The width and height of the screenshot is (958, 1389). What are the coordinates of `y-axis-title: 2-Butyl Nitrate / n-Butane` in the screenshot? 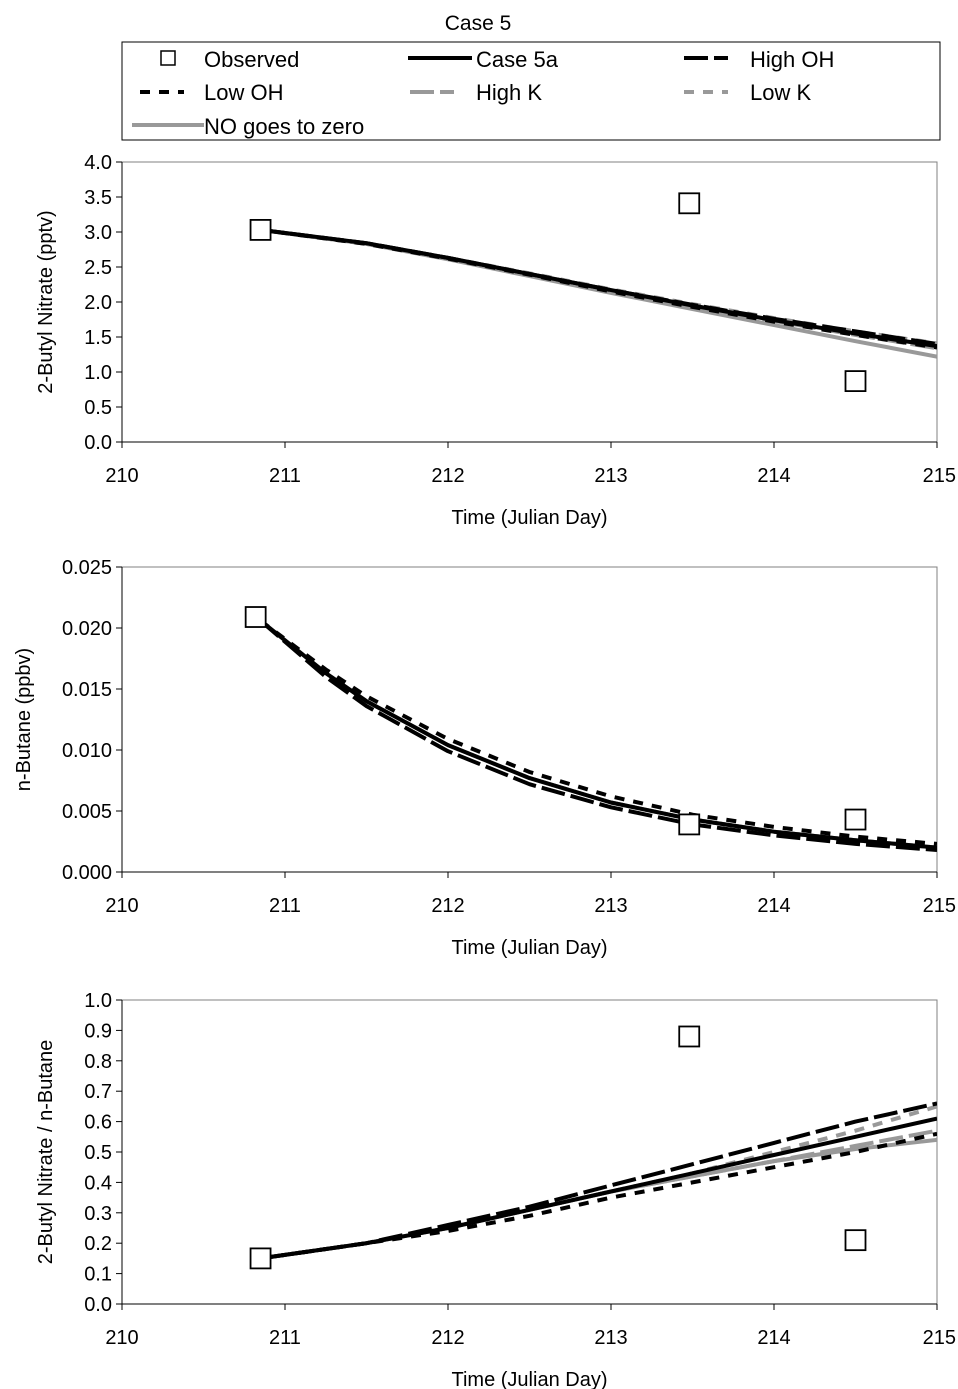 It's located at (46, 1152).